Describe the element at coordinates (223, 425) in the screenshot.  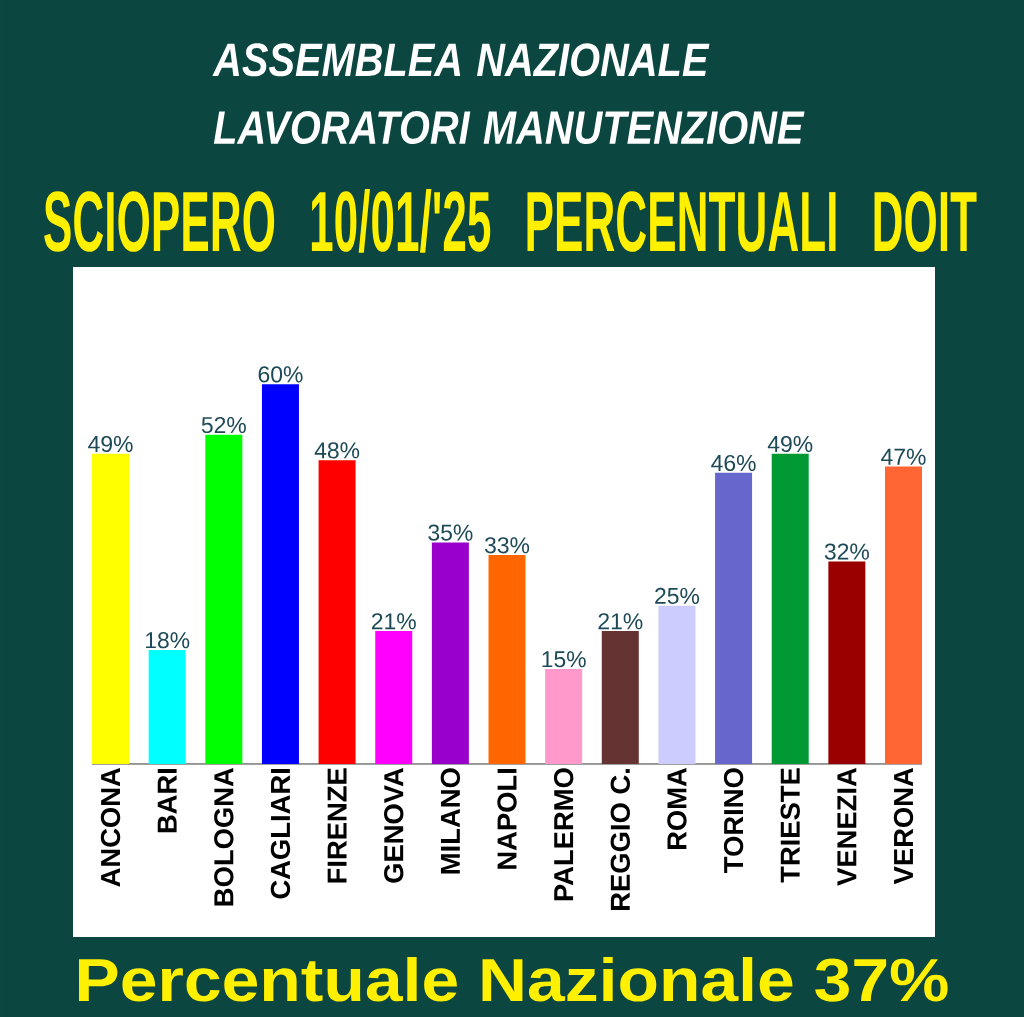
I see `data-label: 52%` at that location.